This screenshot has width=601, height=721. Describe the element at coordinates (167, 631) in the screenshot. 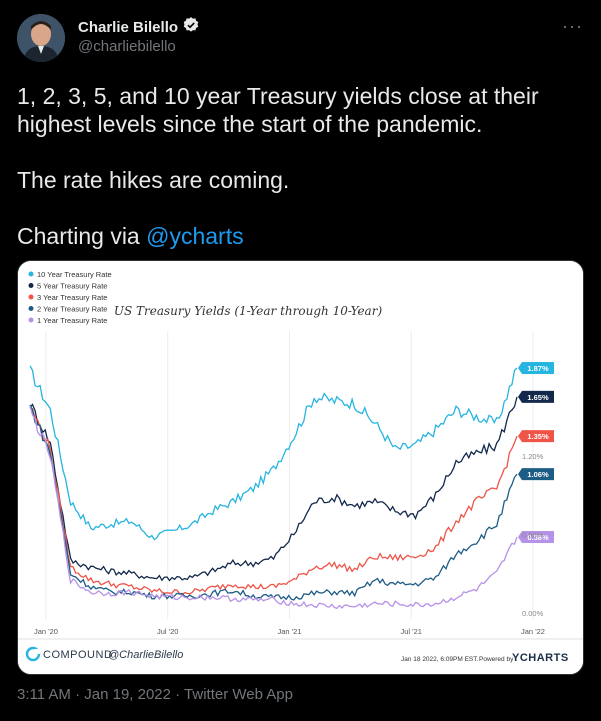

I see `x-tick-label: Jul '20` at that location.